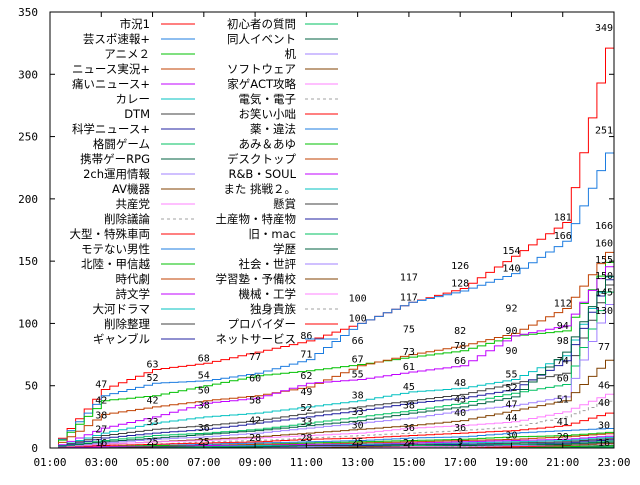  Describe the element at coordinates (563, 422) in the screenshot. I see `data-label: 41` at that location.